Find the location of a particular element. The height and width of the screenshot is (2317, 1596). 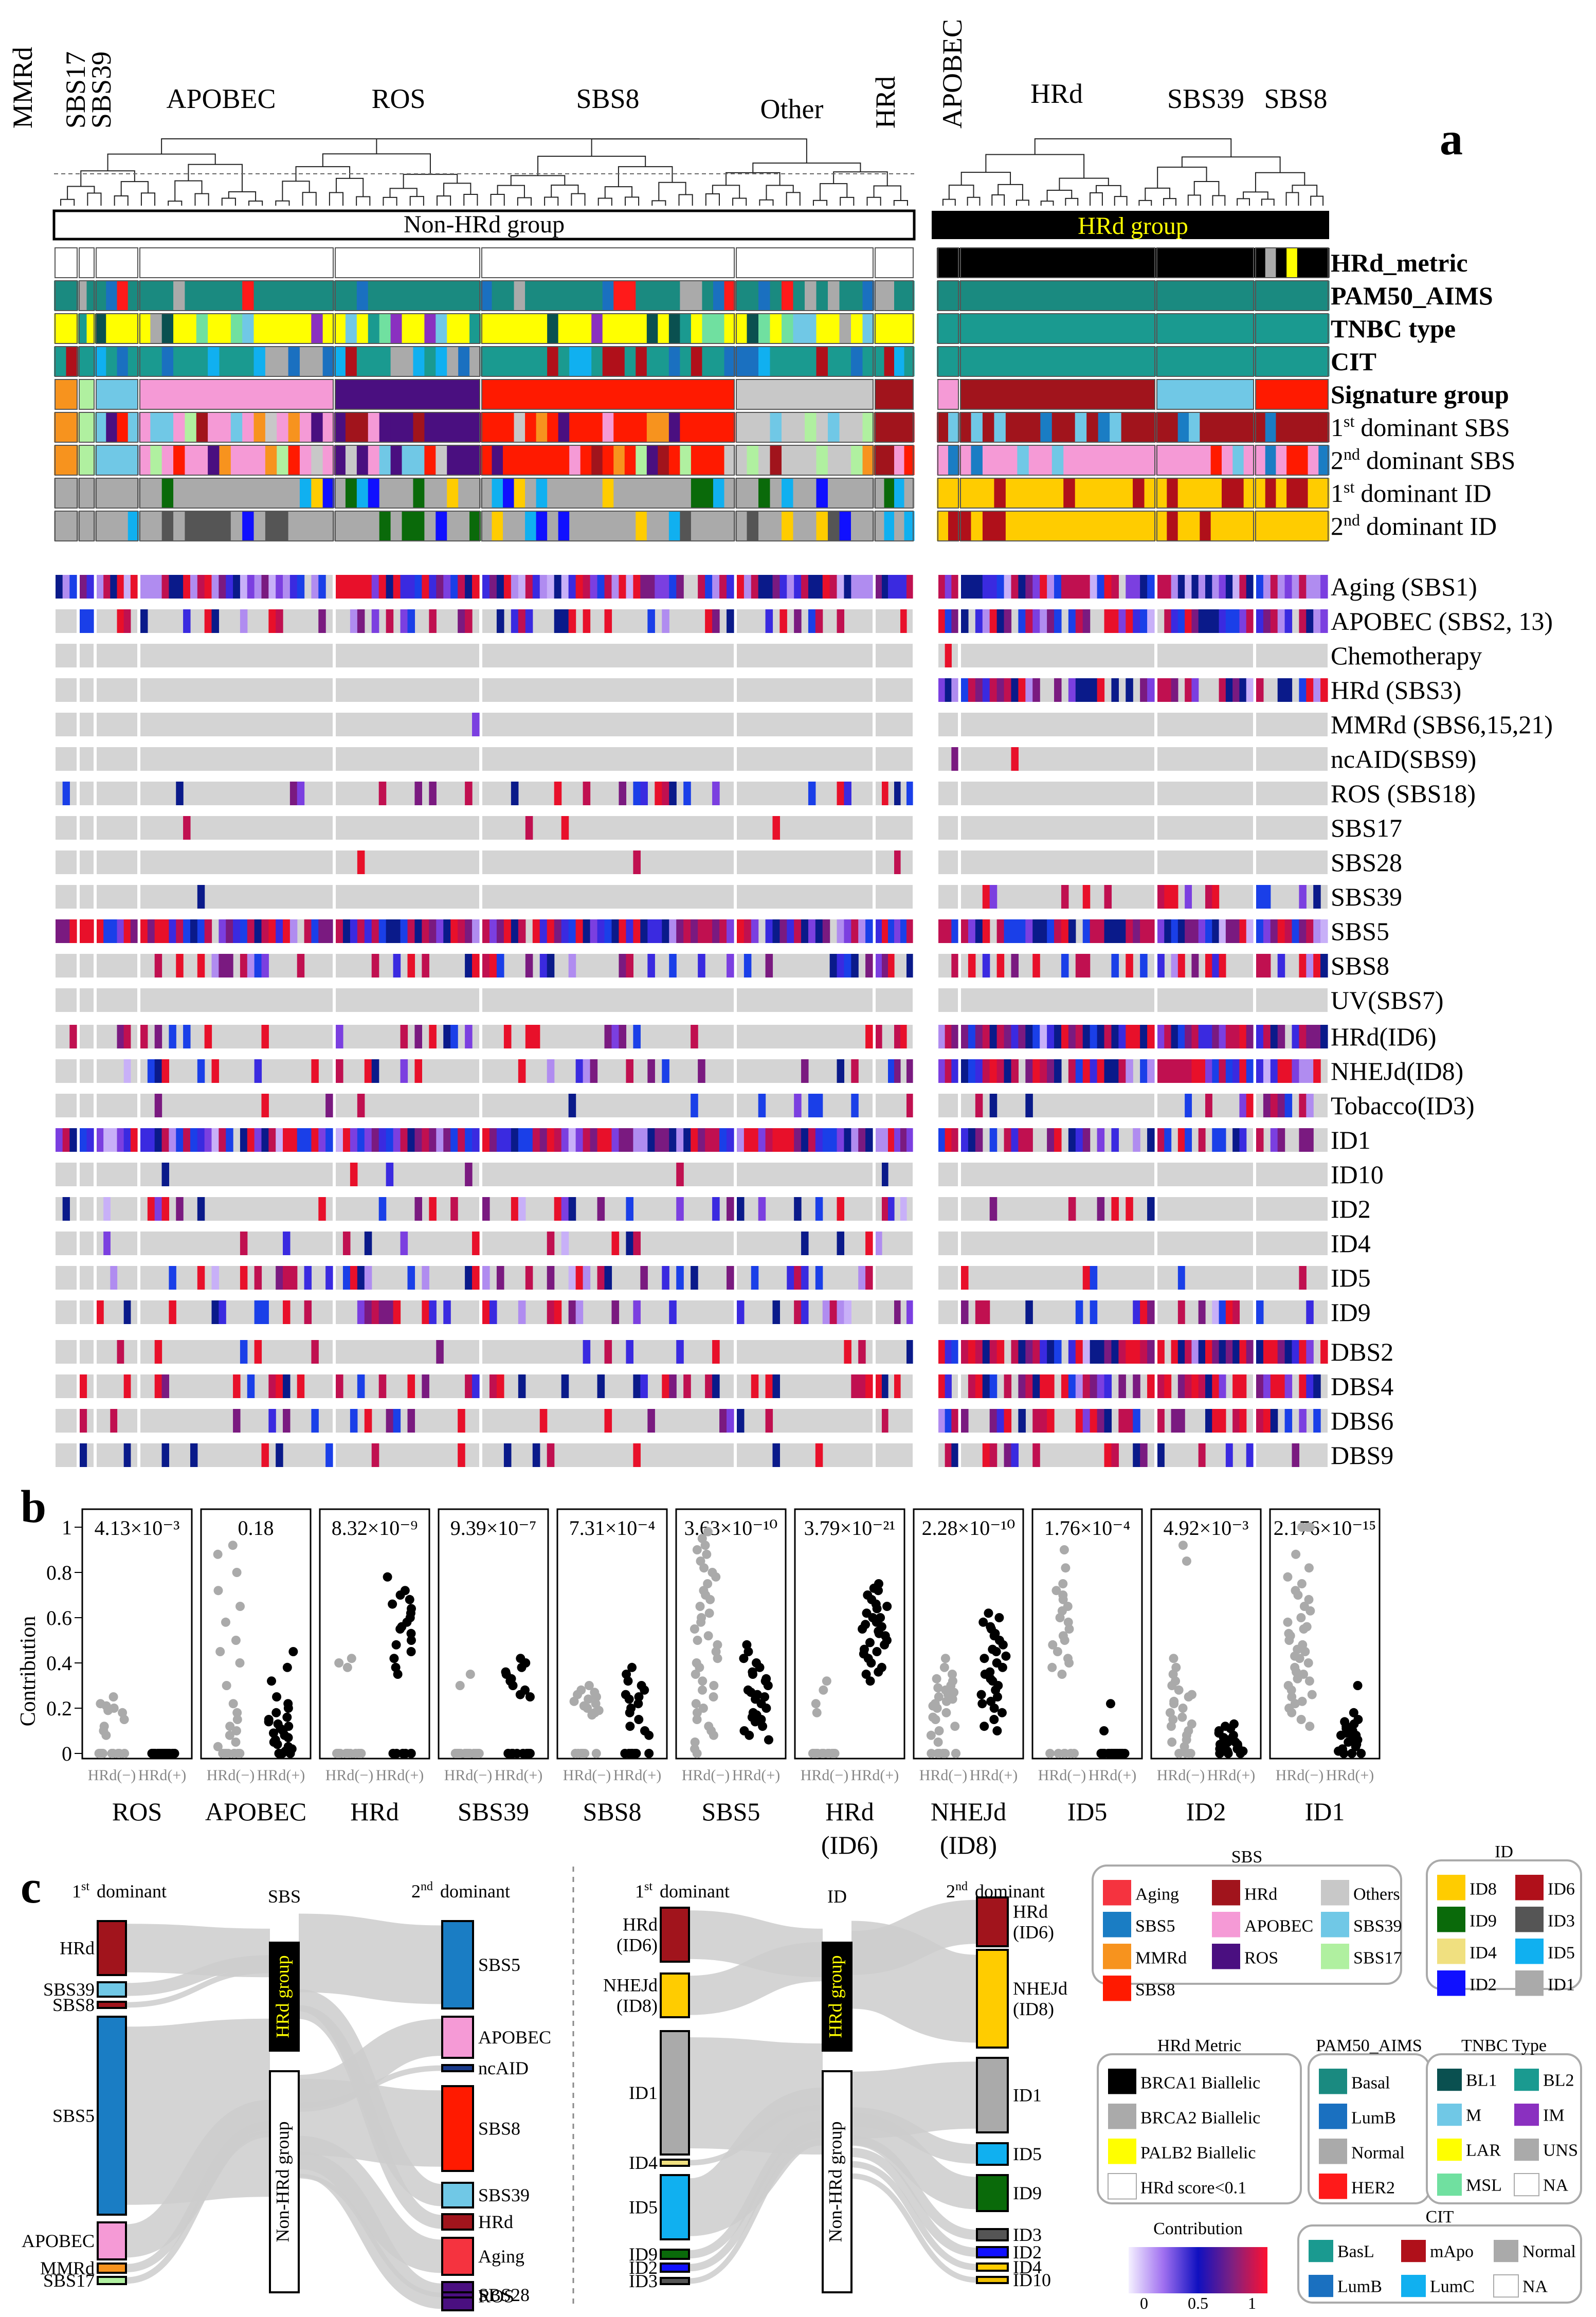

legend-title: SBS is located at coordinates (1247, 1857).